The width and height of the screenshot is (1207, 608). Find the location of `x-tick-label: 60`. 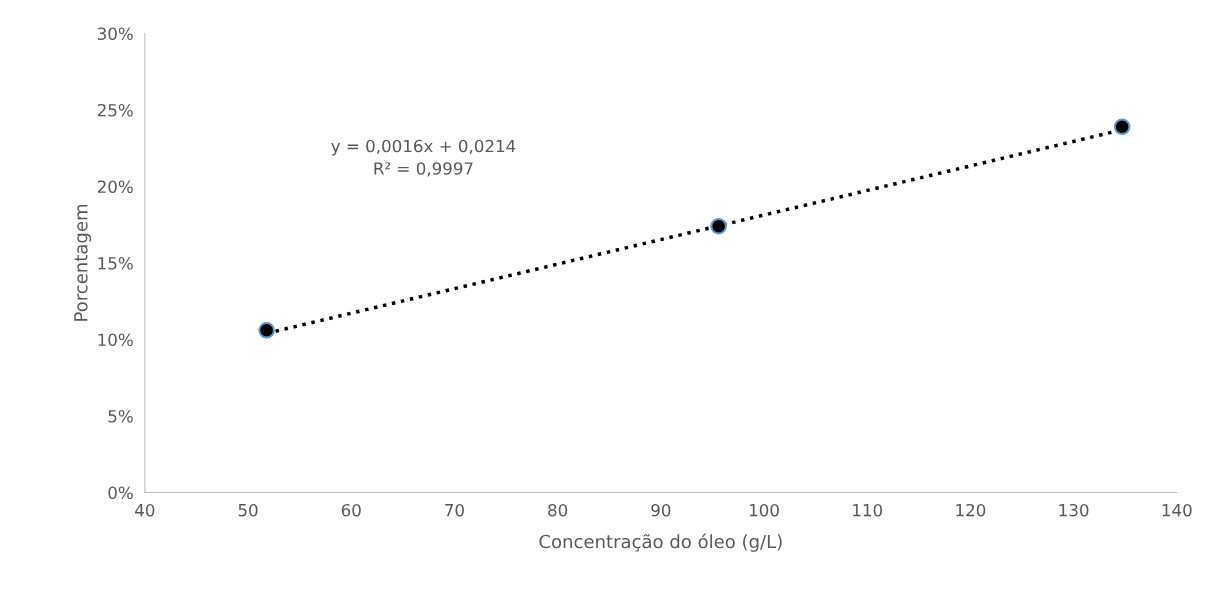

x-tick-label: 60 is located at coordinates (351, 510).